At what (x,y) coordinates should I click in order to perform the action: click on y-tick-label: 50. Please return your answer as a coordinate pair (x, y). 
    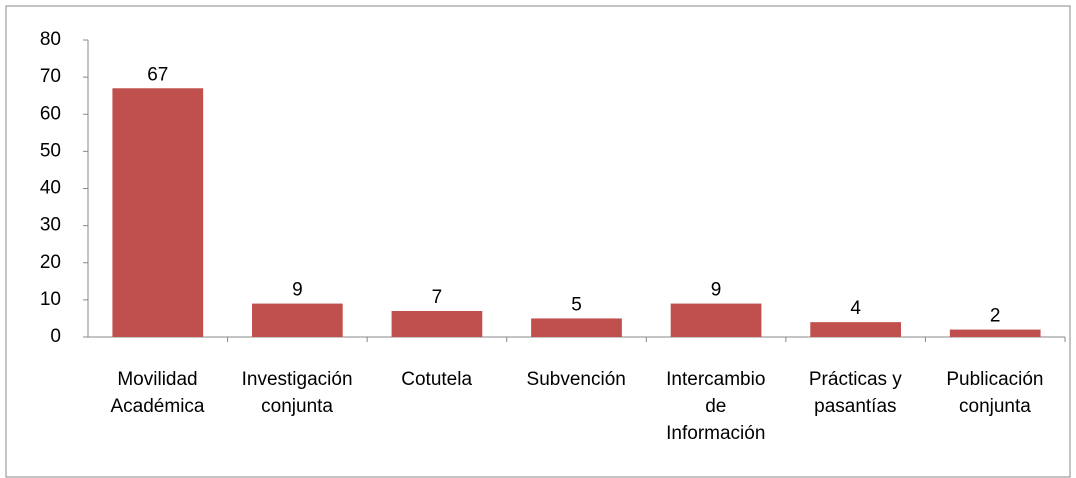
    Looking at the image, I should click on (50, 150).